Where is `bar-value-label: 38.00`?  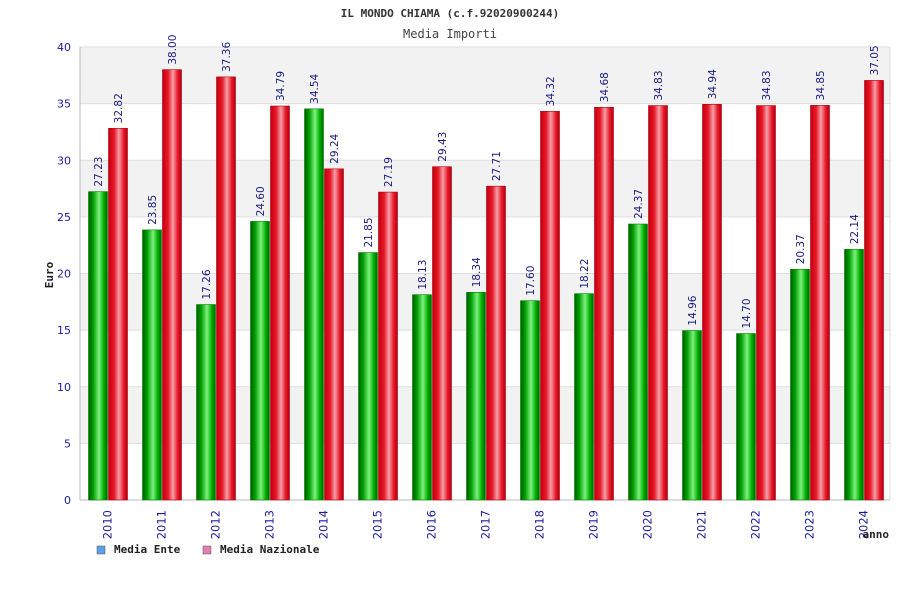 bar-value-label: 38.00 is located at coordinates (173, 50).